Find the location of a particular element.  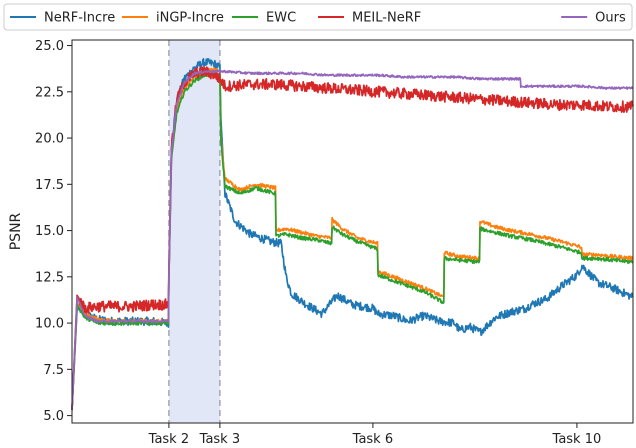

legend: NeRF-Incre iNGP-Incre EWC MEIL-NeRF Ours is located at coordinates (318, 17).